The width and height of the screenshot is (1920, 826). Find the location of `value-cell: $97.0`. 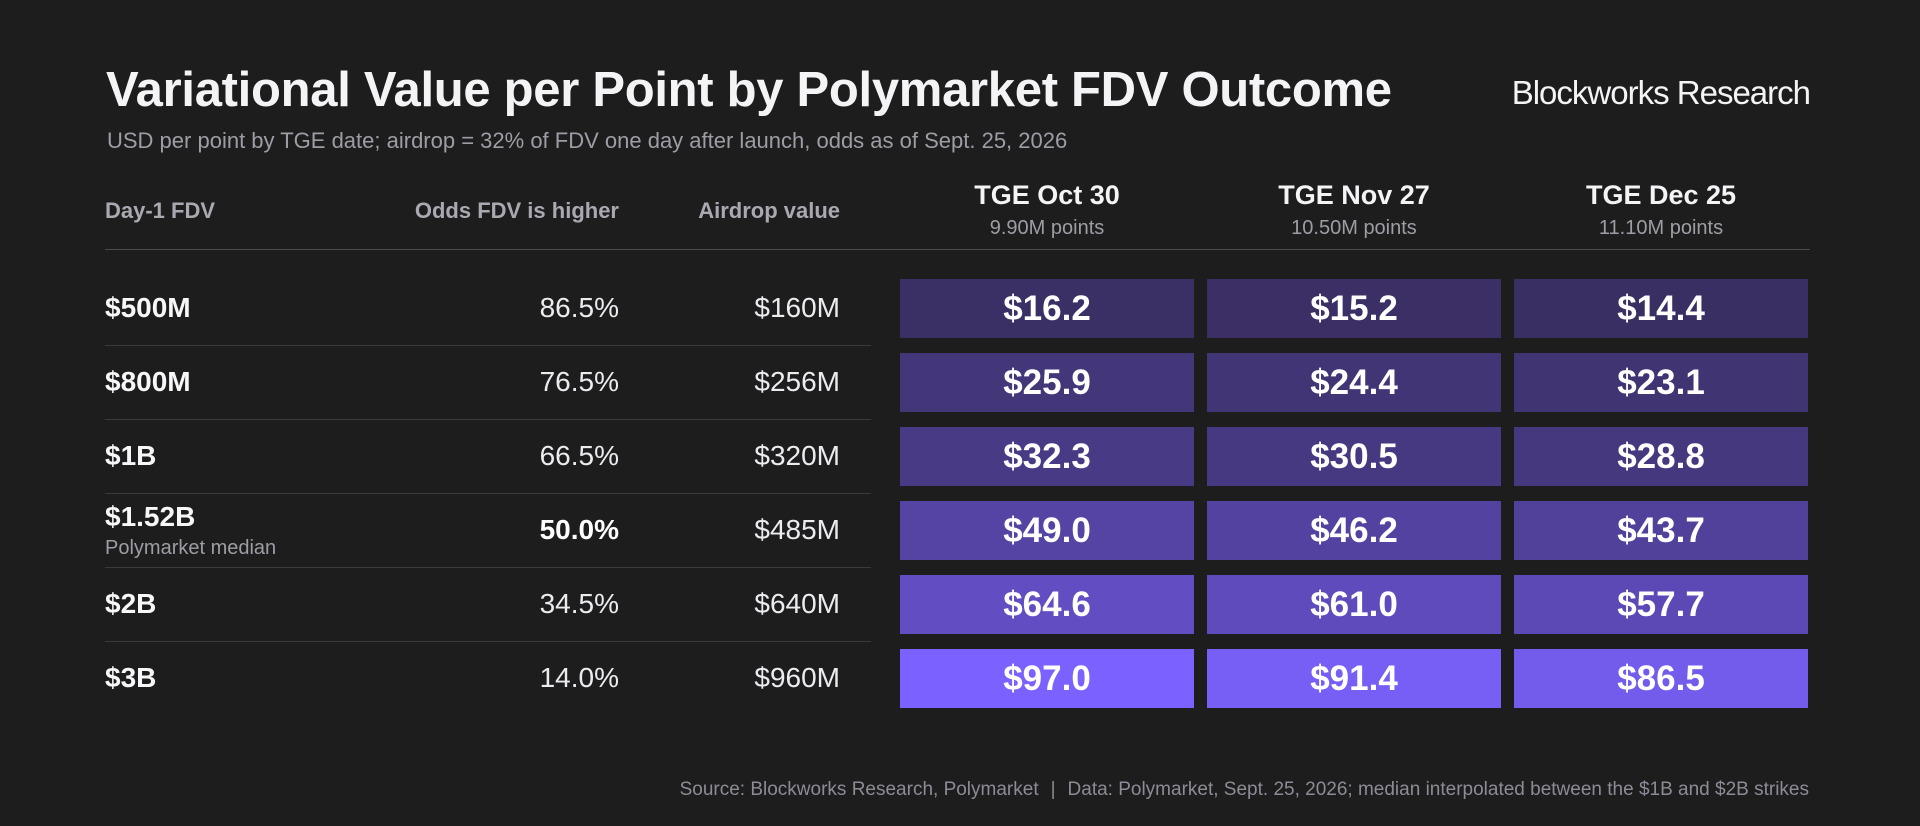

value-cell: $97.0 is located at coordinates (1047, 678).